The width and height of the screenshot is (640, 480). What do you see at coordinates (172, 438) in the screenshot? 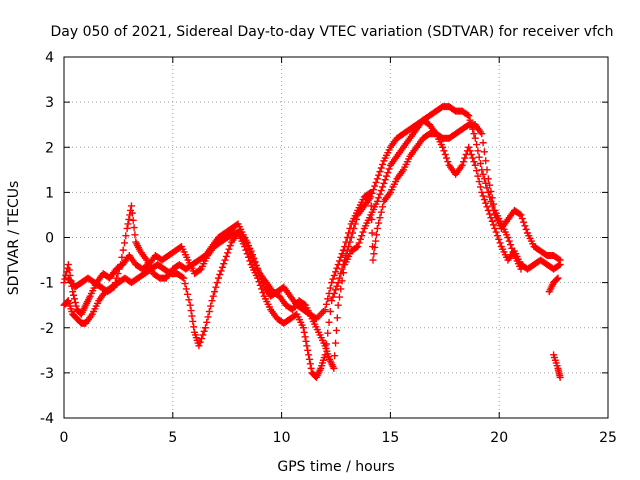
I see `x-tick-label: 5` at bounding box center [172, 438].